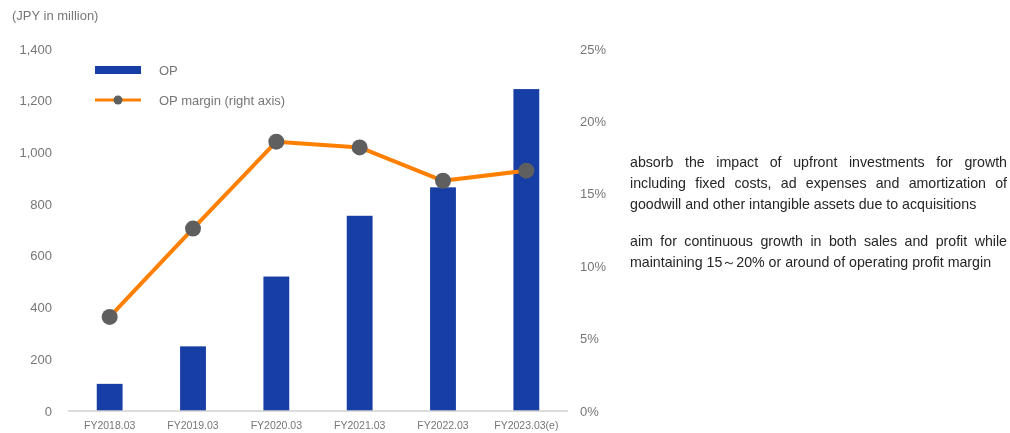  What do you see at coordinates (41, 256) in the screenshot?
I see `y-tick-label: 600` at bounding box center [41, 256].